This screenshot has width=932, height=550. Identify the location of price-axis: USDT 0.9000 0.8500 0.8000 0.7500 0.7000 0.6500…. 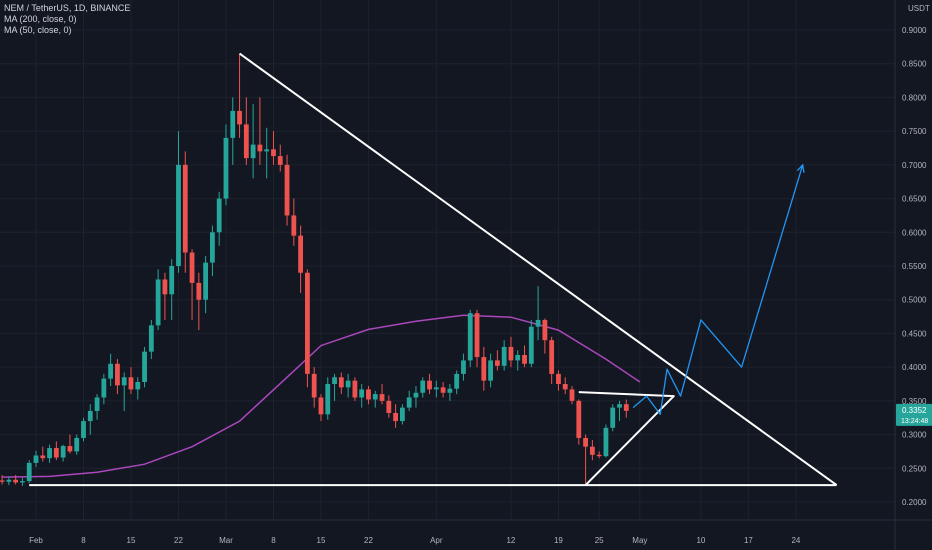
(912, 275).